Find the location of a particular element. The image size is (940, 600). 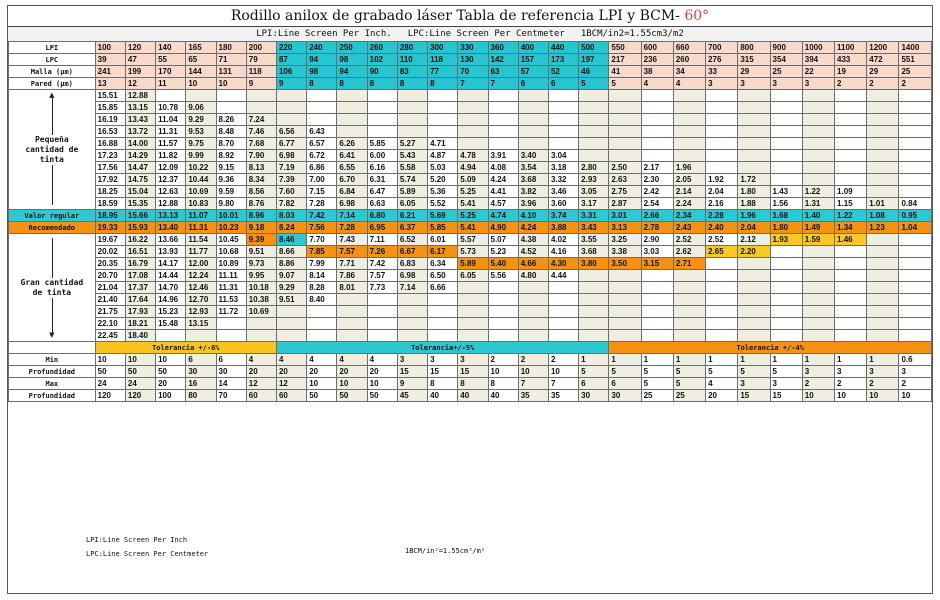

table-row: 22.10 18.21 15.48 13.15 is located at coordinates (470, 323).